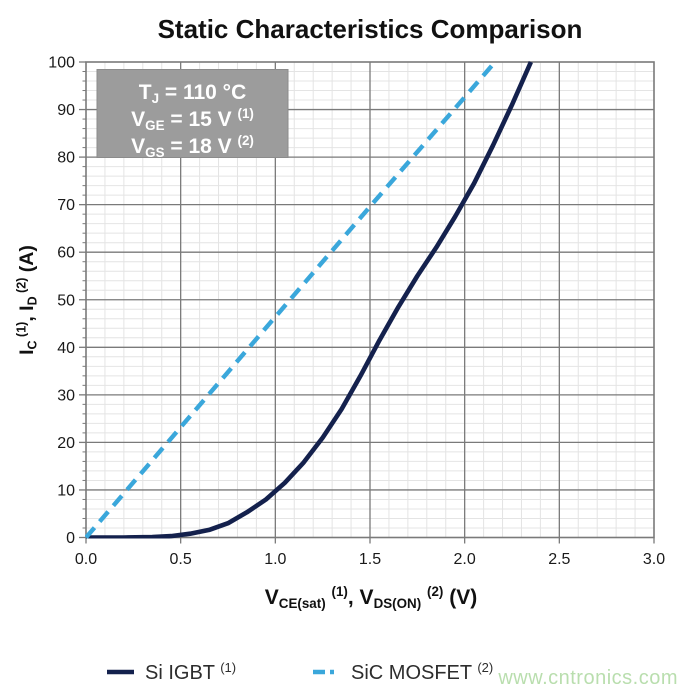  I want to click on chart-legend: Si IGBT (1) SiC MOSFET (2), so click(340, 672).